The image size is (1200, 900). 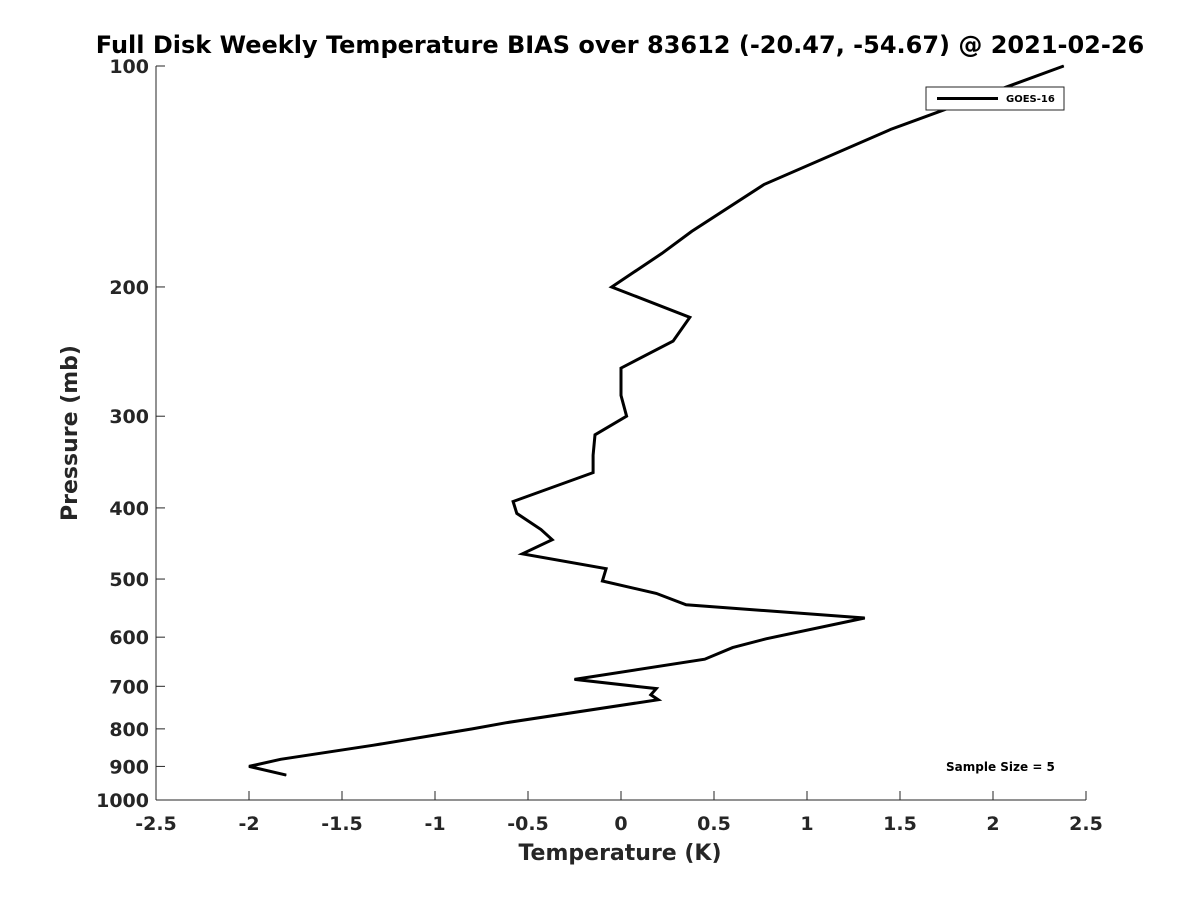 What do you see at coordinates (129, 580) in the screenshot?
I see `y-tick-label: 500` at bounding box center [129, 580].